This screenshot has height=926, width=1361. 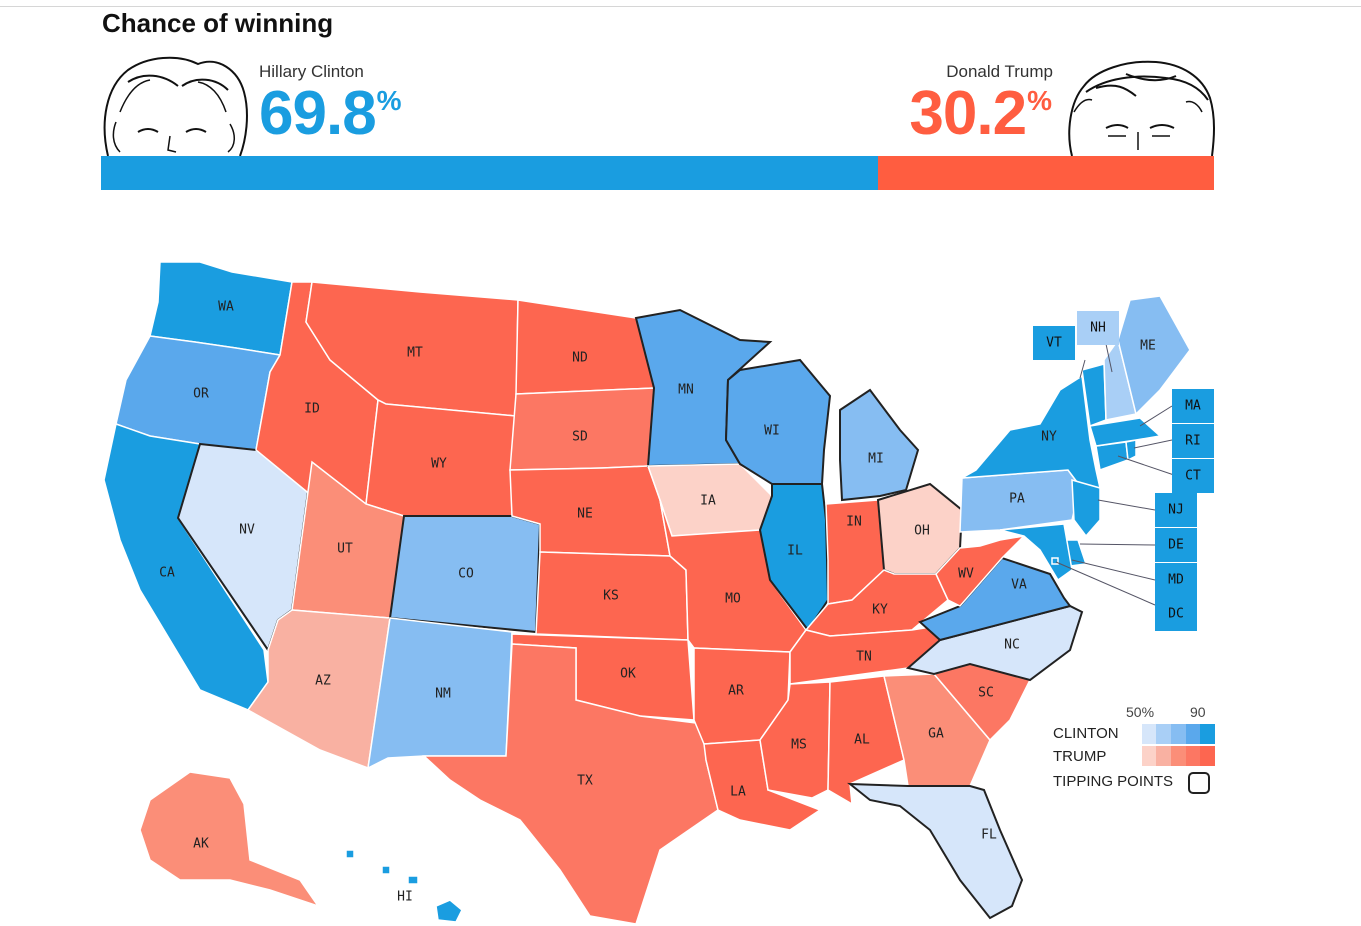 I want to click on label-de: DE, so click(x=1176, y=545).